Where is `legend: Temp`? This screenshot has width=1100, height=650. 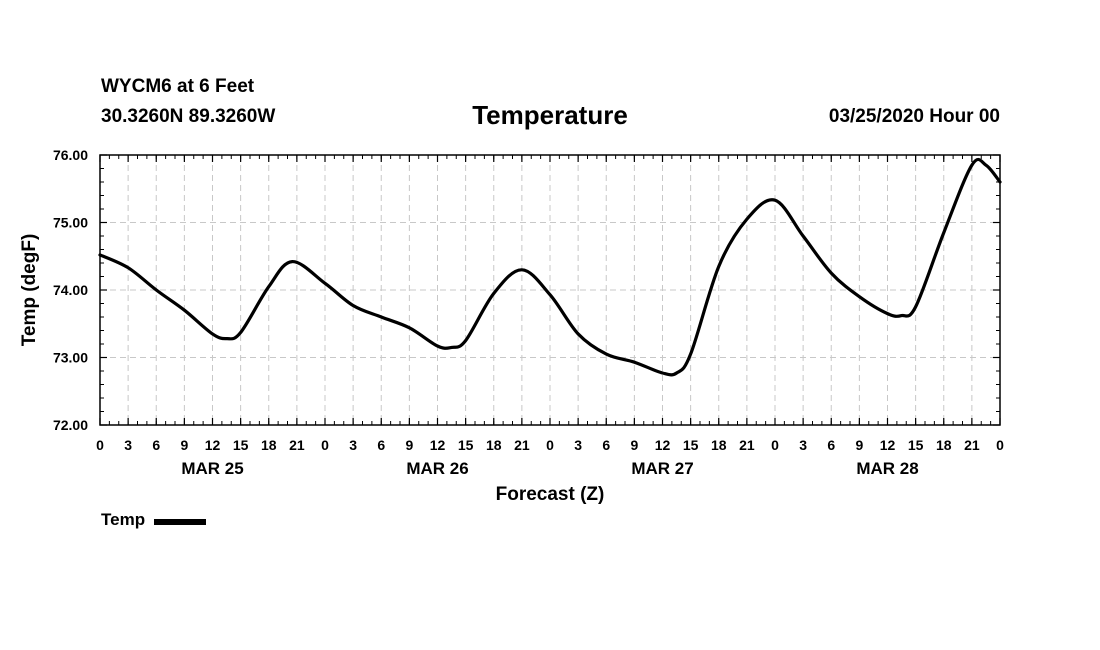
legend: Temp is located at coordinates (154, 520).